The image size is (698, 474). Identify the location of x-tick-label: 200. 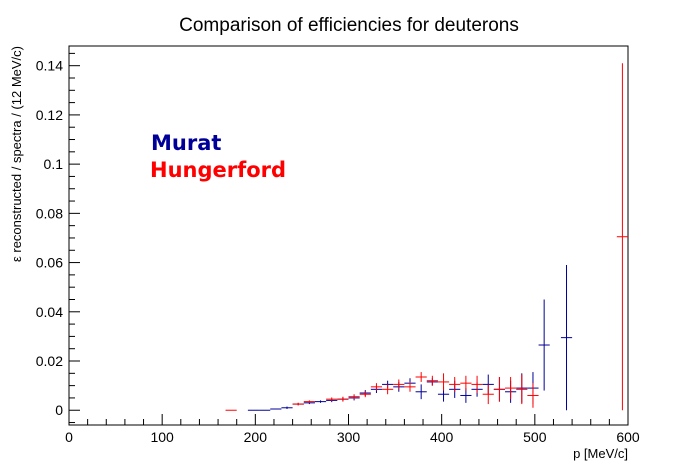
(256, 437).